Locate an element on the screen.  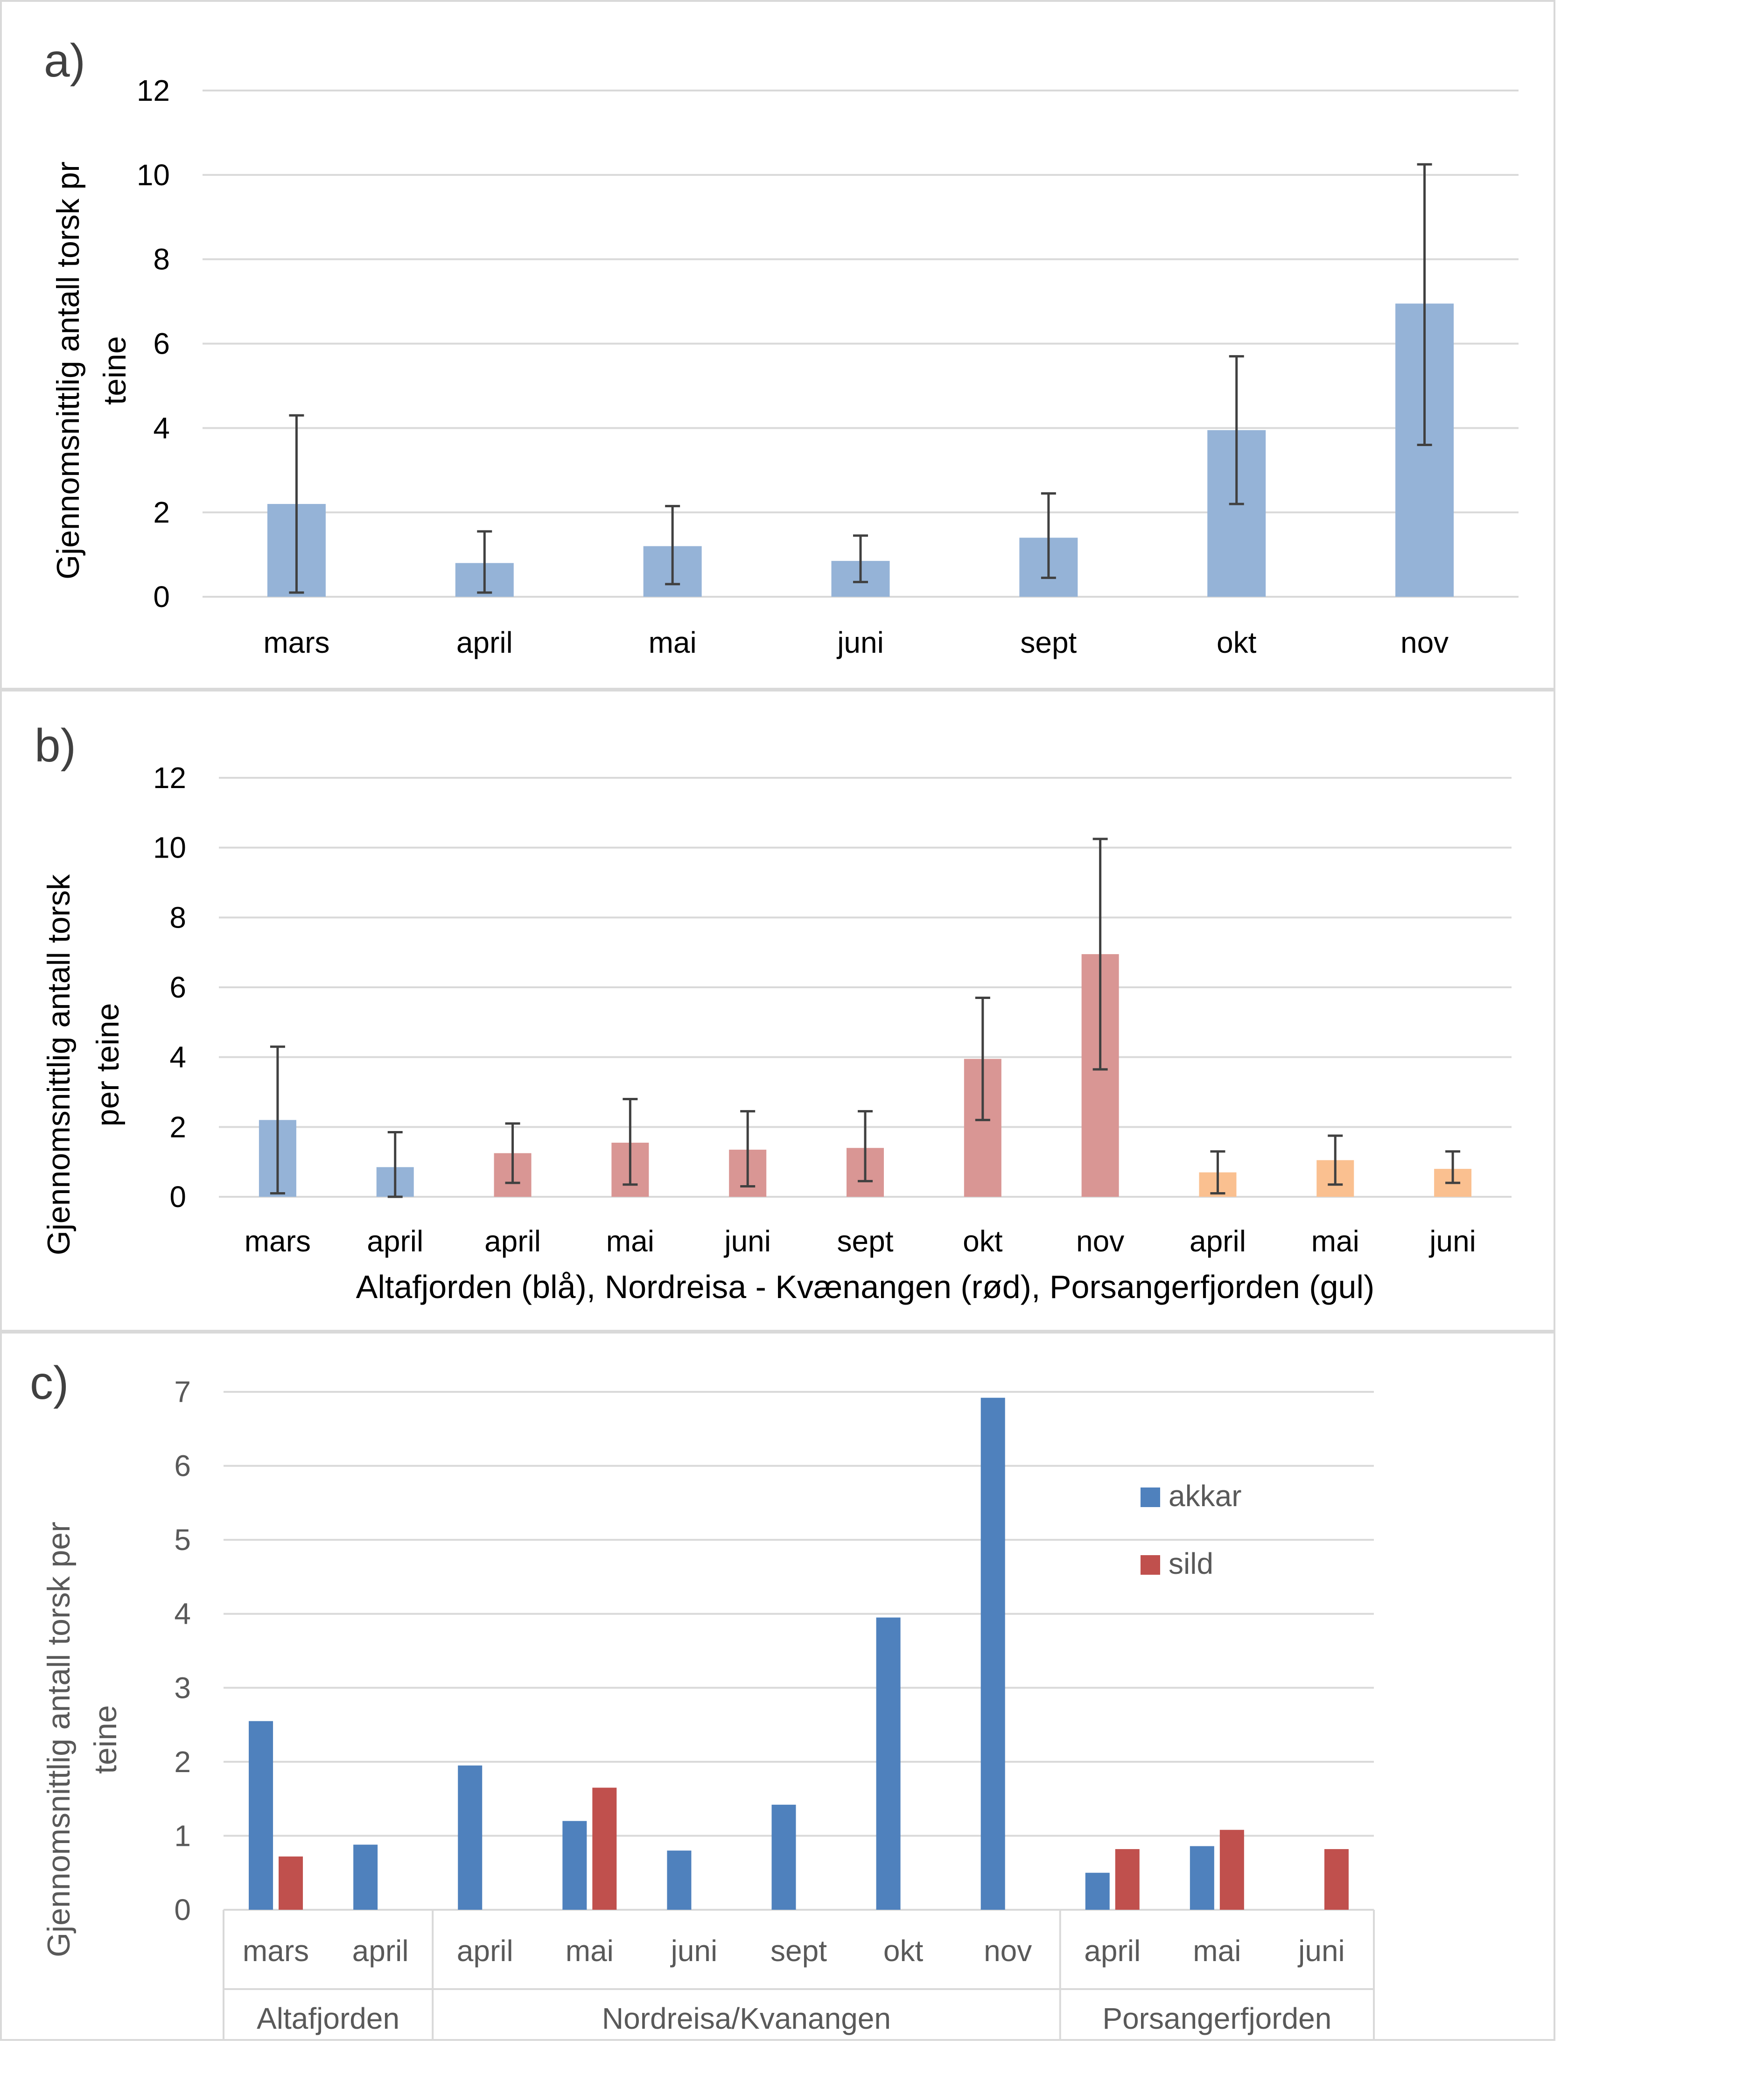
y-tick-label-c: 7 is located at coordinates (182, 1392).